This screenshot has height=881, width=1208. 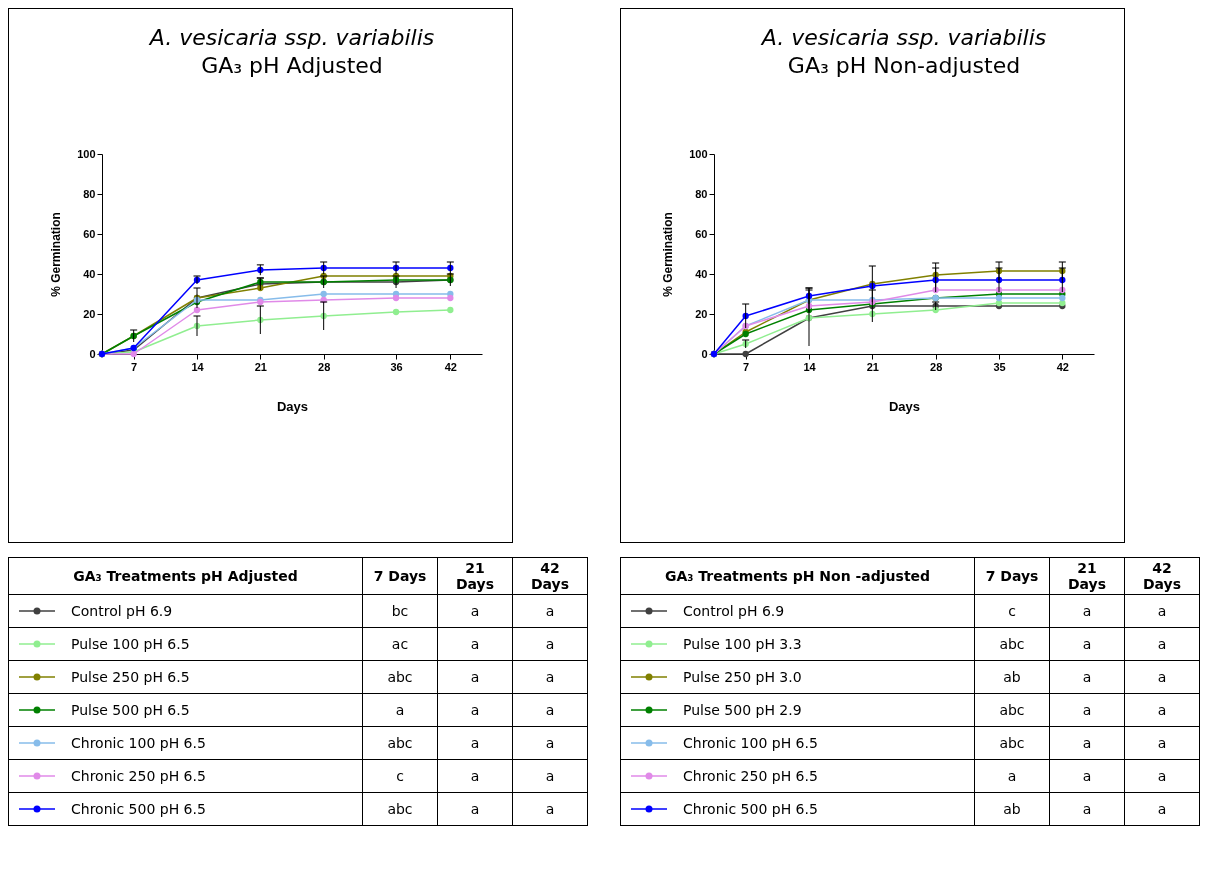 What do you see at coordinates (826, 677) in the screenshot?
I see `legend-label: Pulse 250 pH 3.0` at bounding box center [826, 677].